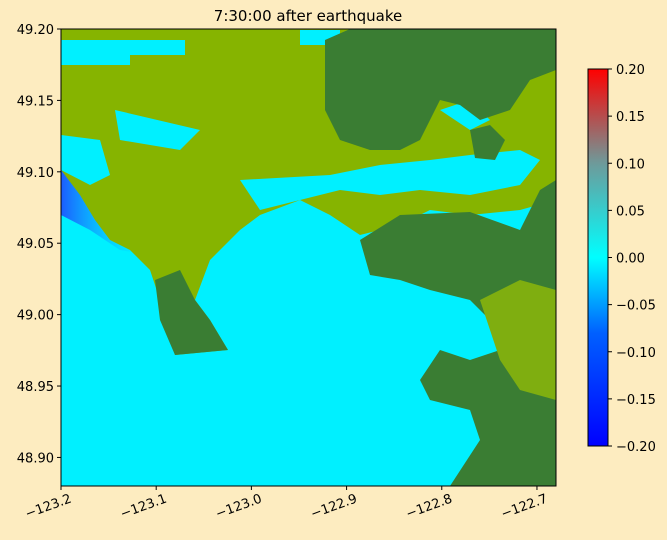 The image size is (667, 540). Describe the element at coordinates (239, 507) in the screenshot. I see `x-tick-label: −123.0` at that location.